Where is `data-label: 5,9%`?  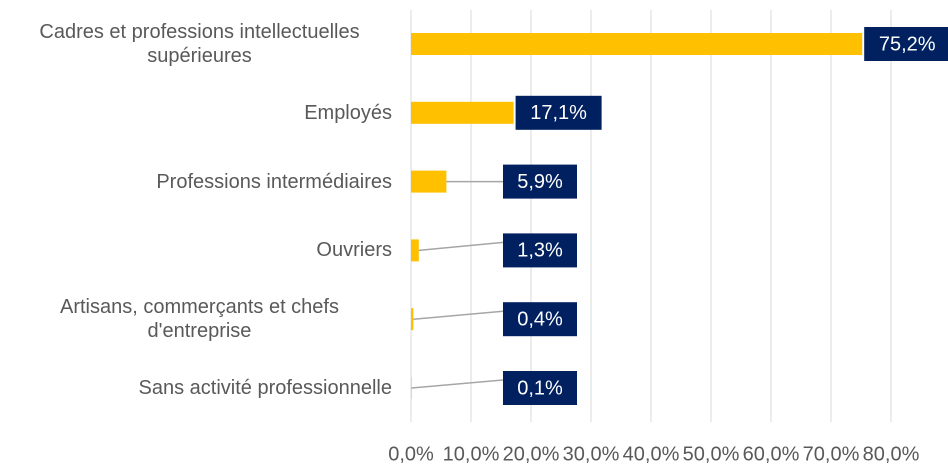 data-label: 5,9% is located at coordinates (540, 182).